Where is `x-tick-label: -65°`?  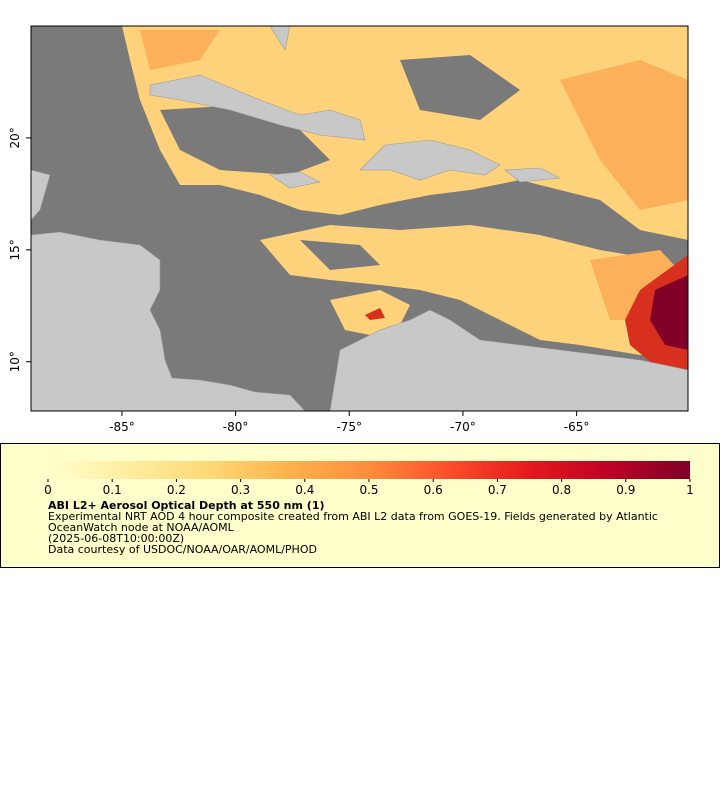 x-tick-label: -65° is located at coordinates (577, 427).